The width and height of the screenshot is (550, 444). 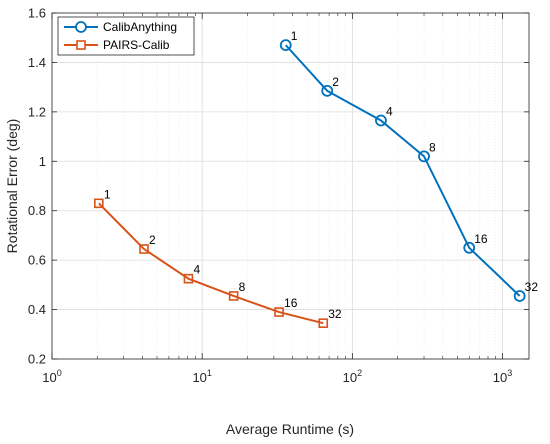 I want to click on y-tick-label: 1.2, so click(x=37, y=111).